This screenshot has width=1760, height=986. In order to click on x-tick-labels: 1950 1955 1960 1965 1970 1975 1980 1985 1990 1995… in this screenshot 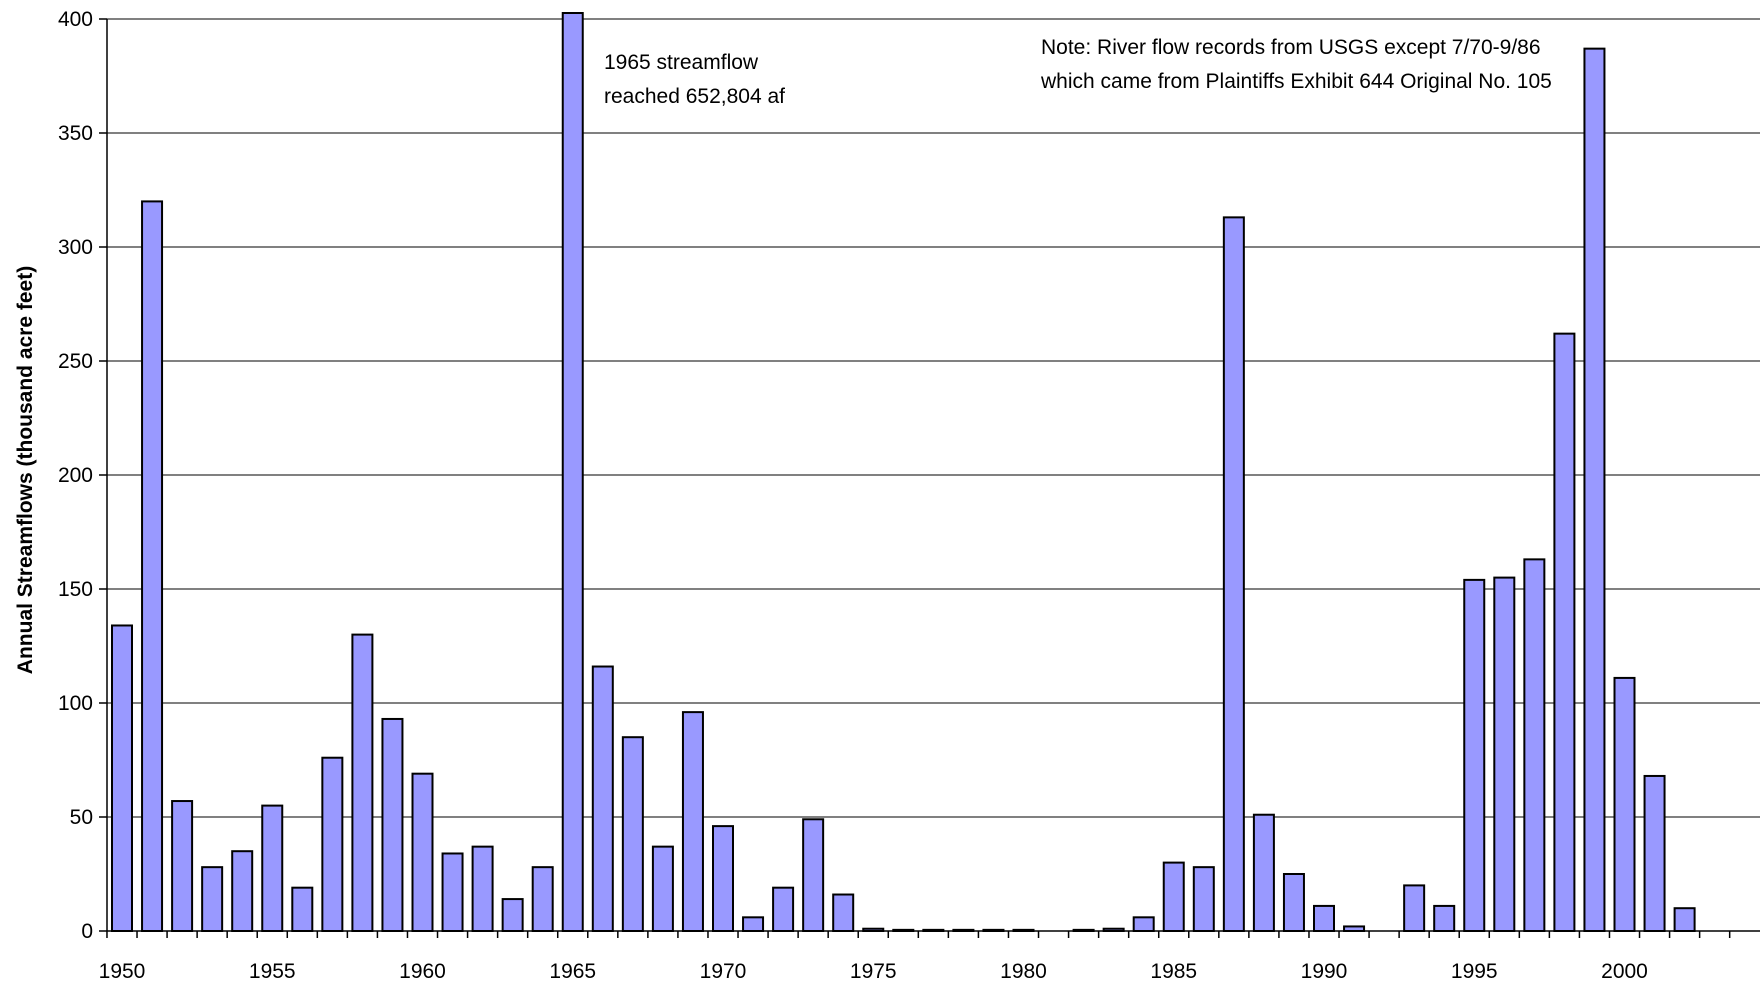, I will do `click(873, 971)`.